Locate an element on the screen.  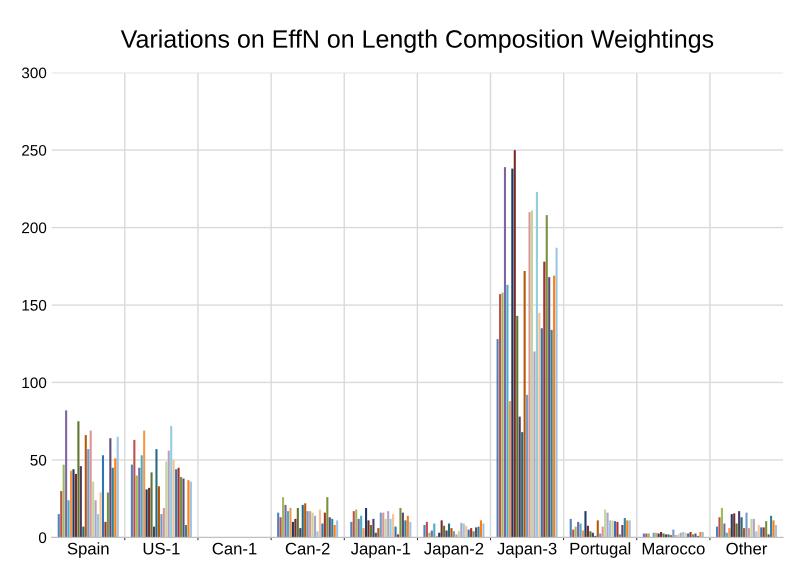
x-tick-label: Other is located at coordinates (747, 548).